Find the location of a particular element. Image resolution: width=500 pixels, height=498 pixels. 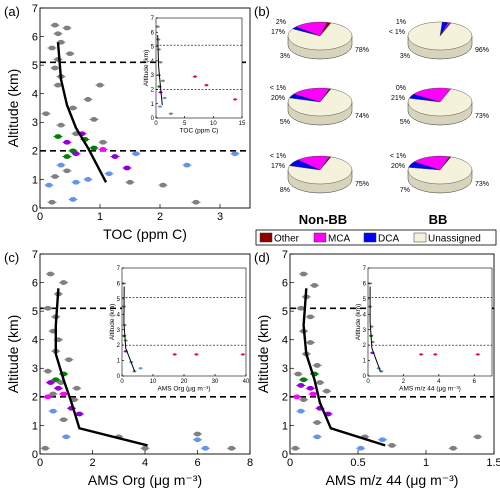

pie-bb-2: < 1% 20% 7% 73% is located at coordinates (439, 173).